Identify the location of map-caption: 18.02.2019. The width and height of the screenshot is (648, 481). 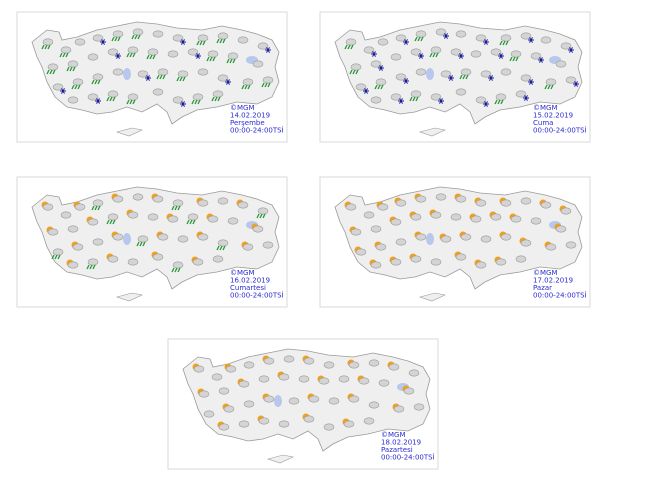
(401, 443).